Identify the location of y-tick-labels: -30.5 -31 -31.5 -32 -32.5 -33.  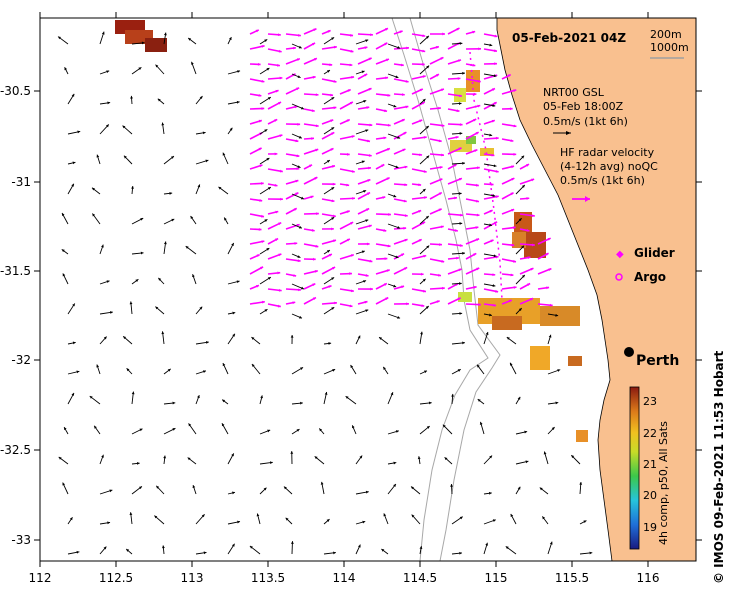
(15, 315).